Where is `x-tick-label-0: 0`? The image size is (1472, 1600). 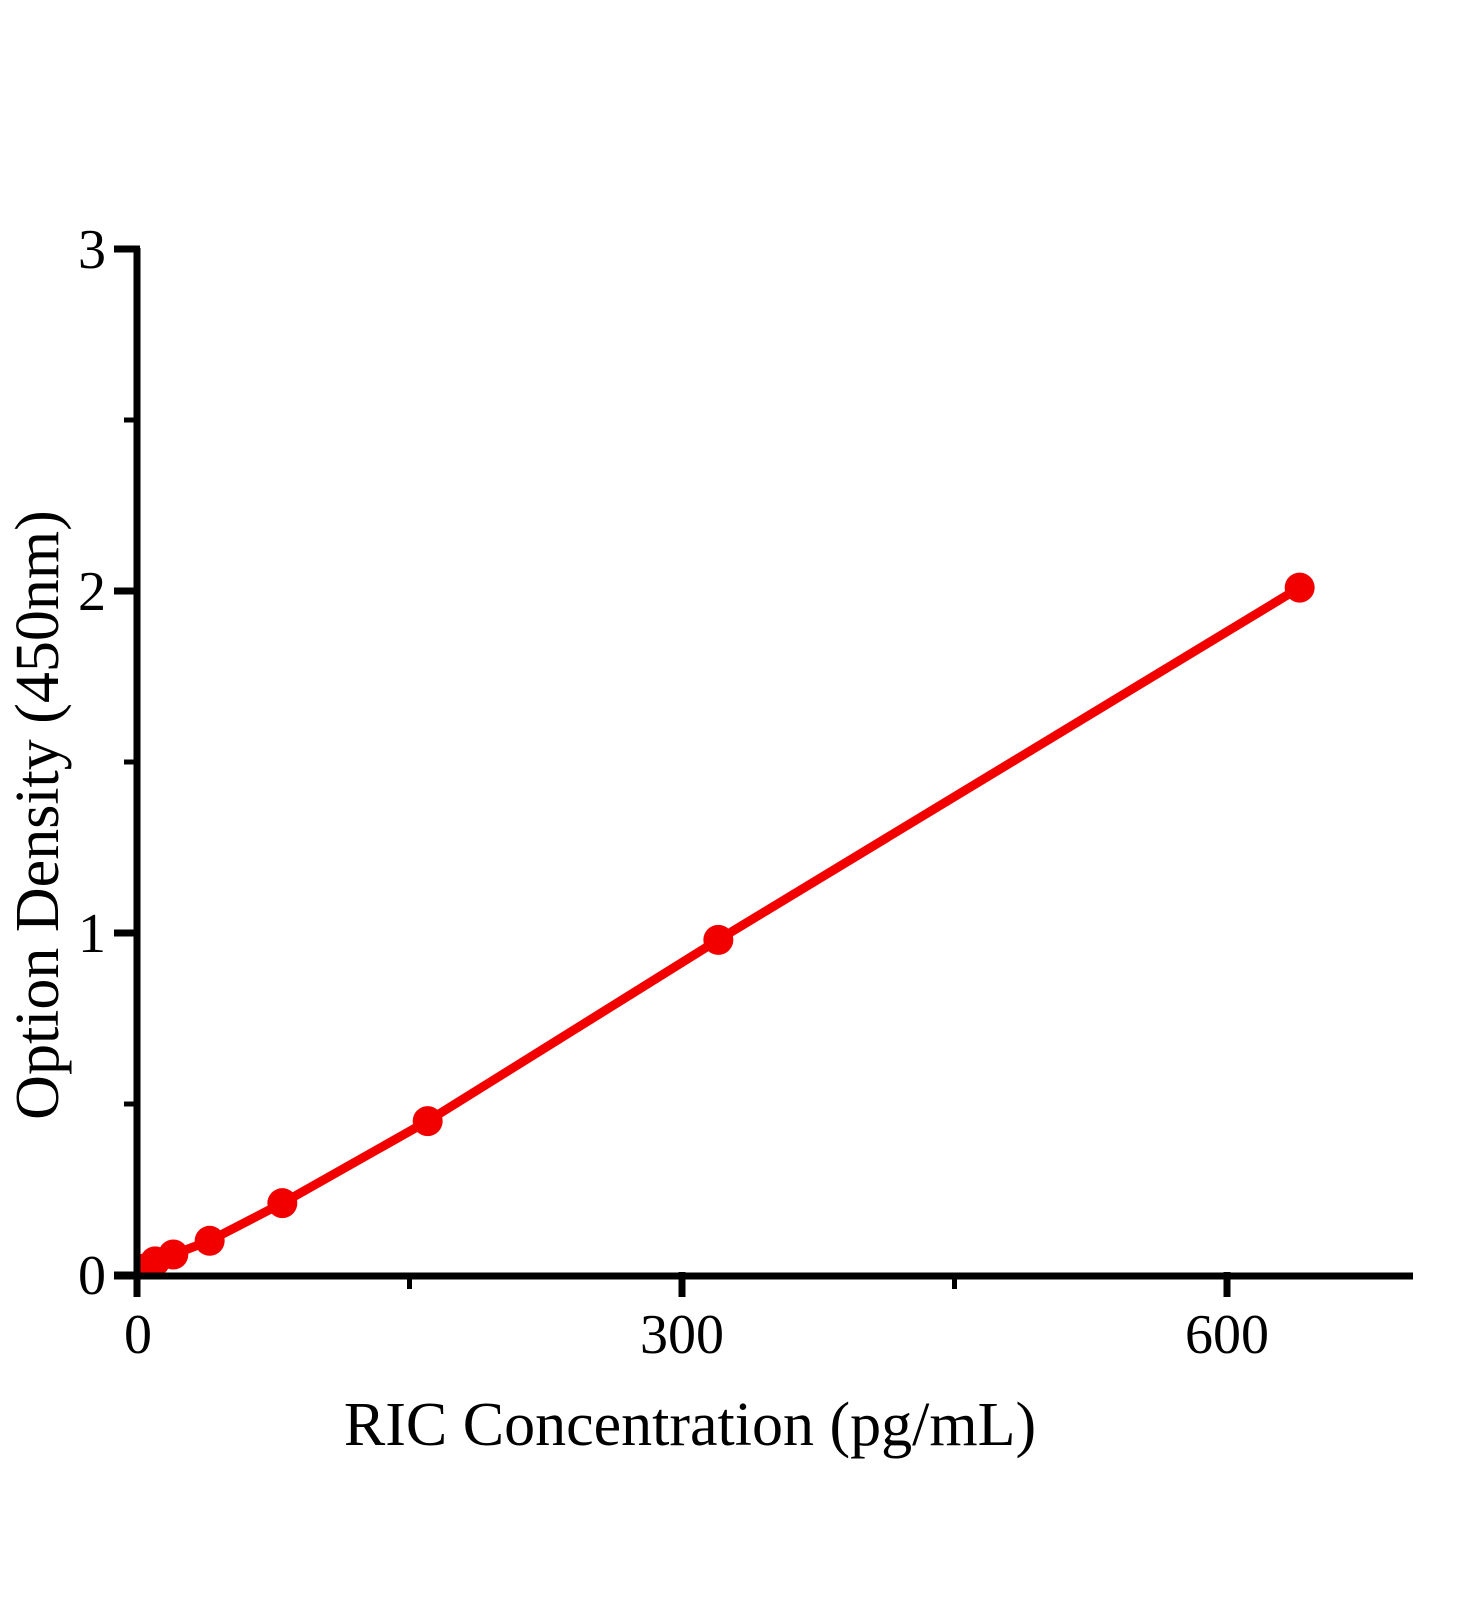
x-tick-label-0: 0 is located at coordinates (138, 1335).